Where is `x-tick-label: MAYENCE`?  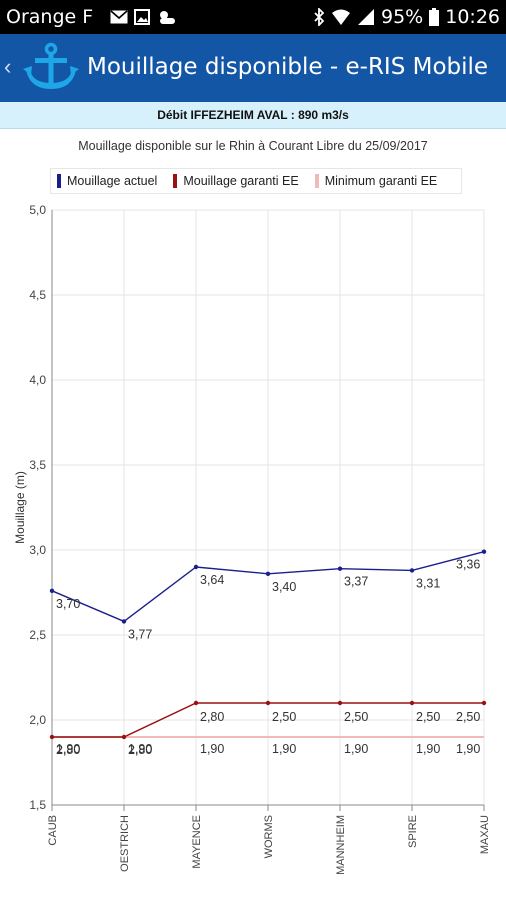
x-tick-label: MAYENCE is located at coordinates (197, 842).